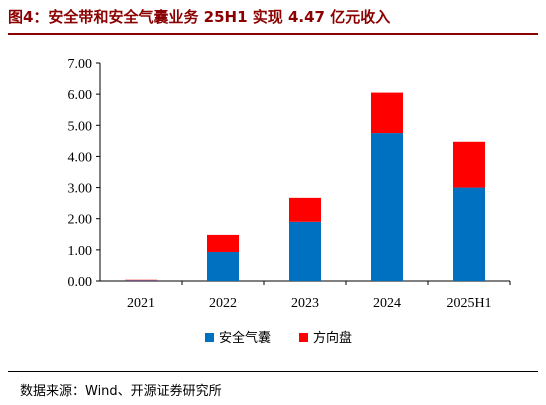 This screenshot has width=546, height=405. I want to click on legend-label: 安全气囊, so click(245, 338).